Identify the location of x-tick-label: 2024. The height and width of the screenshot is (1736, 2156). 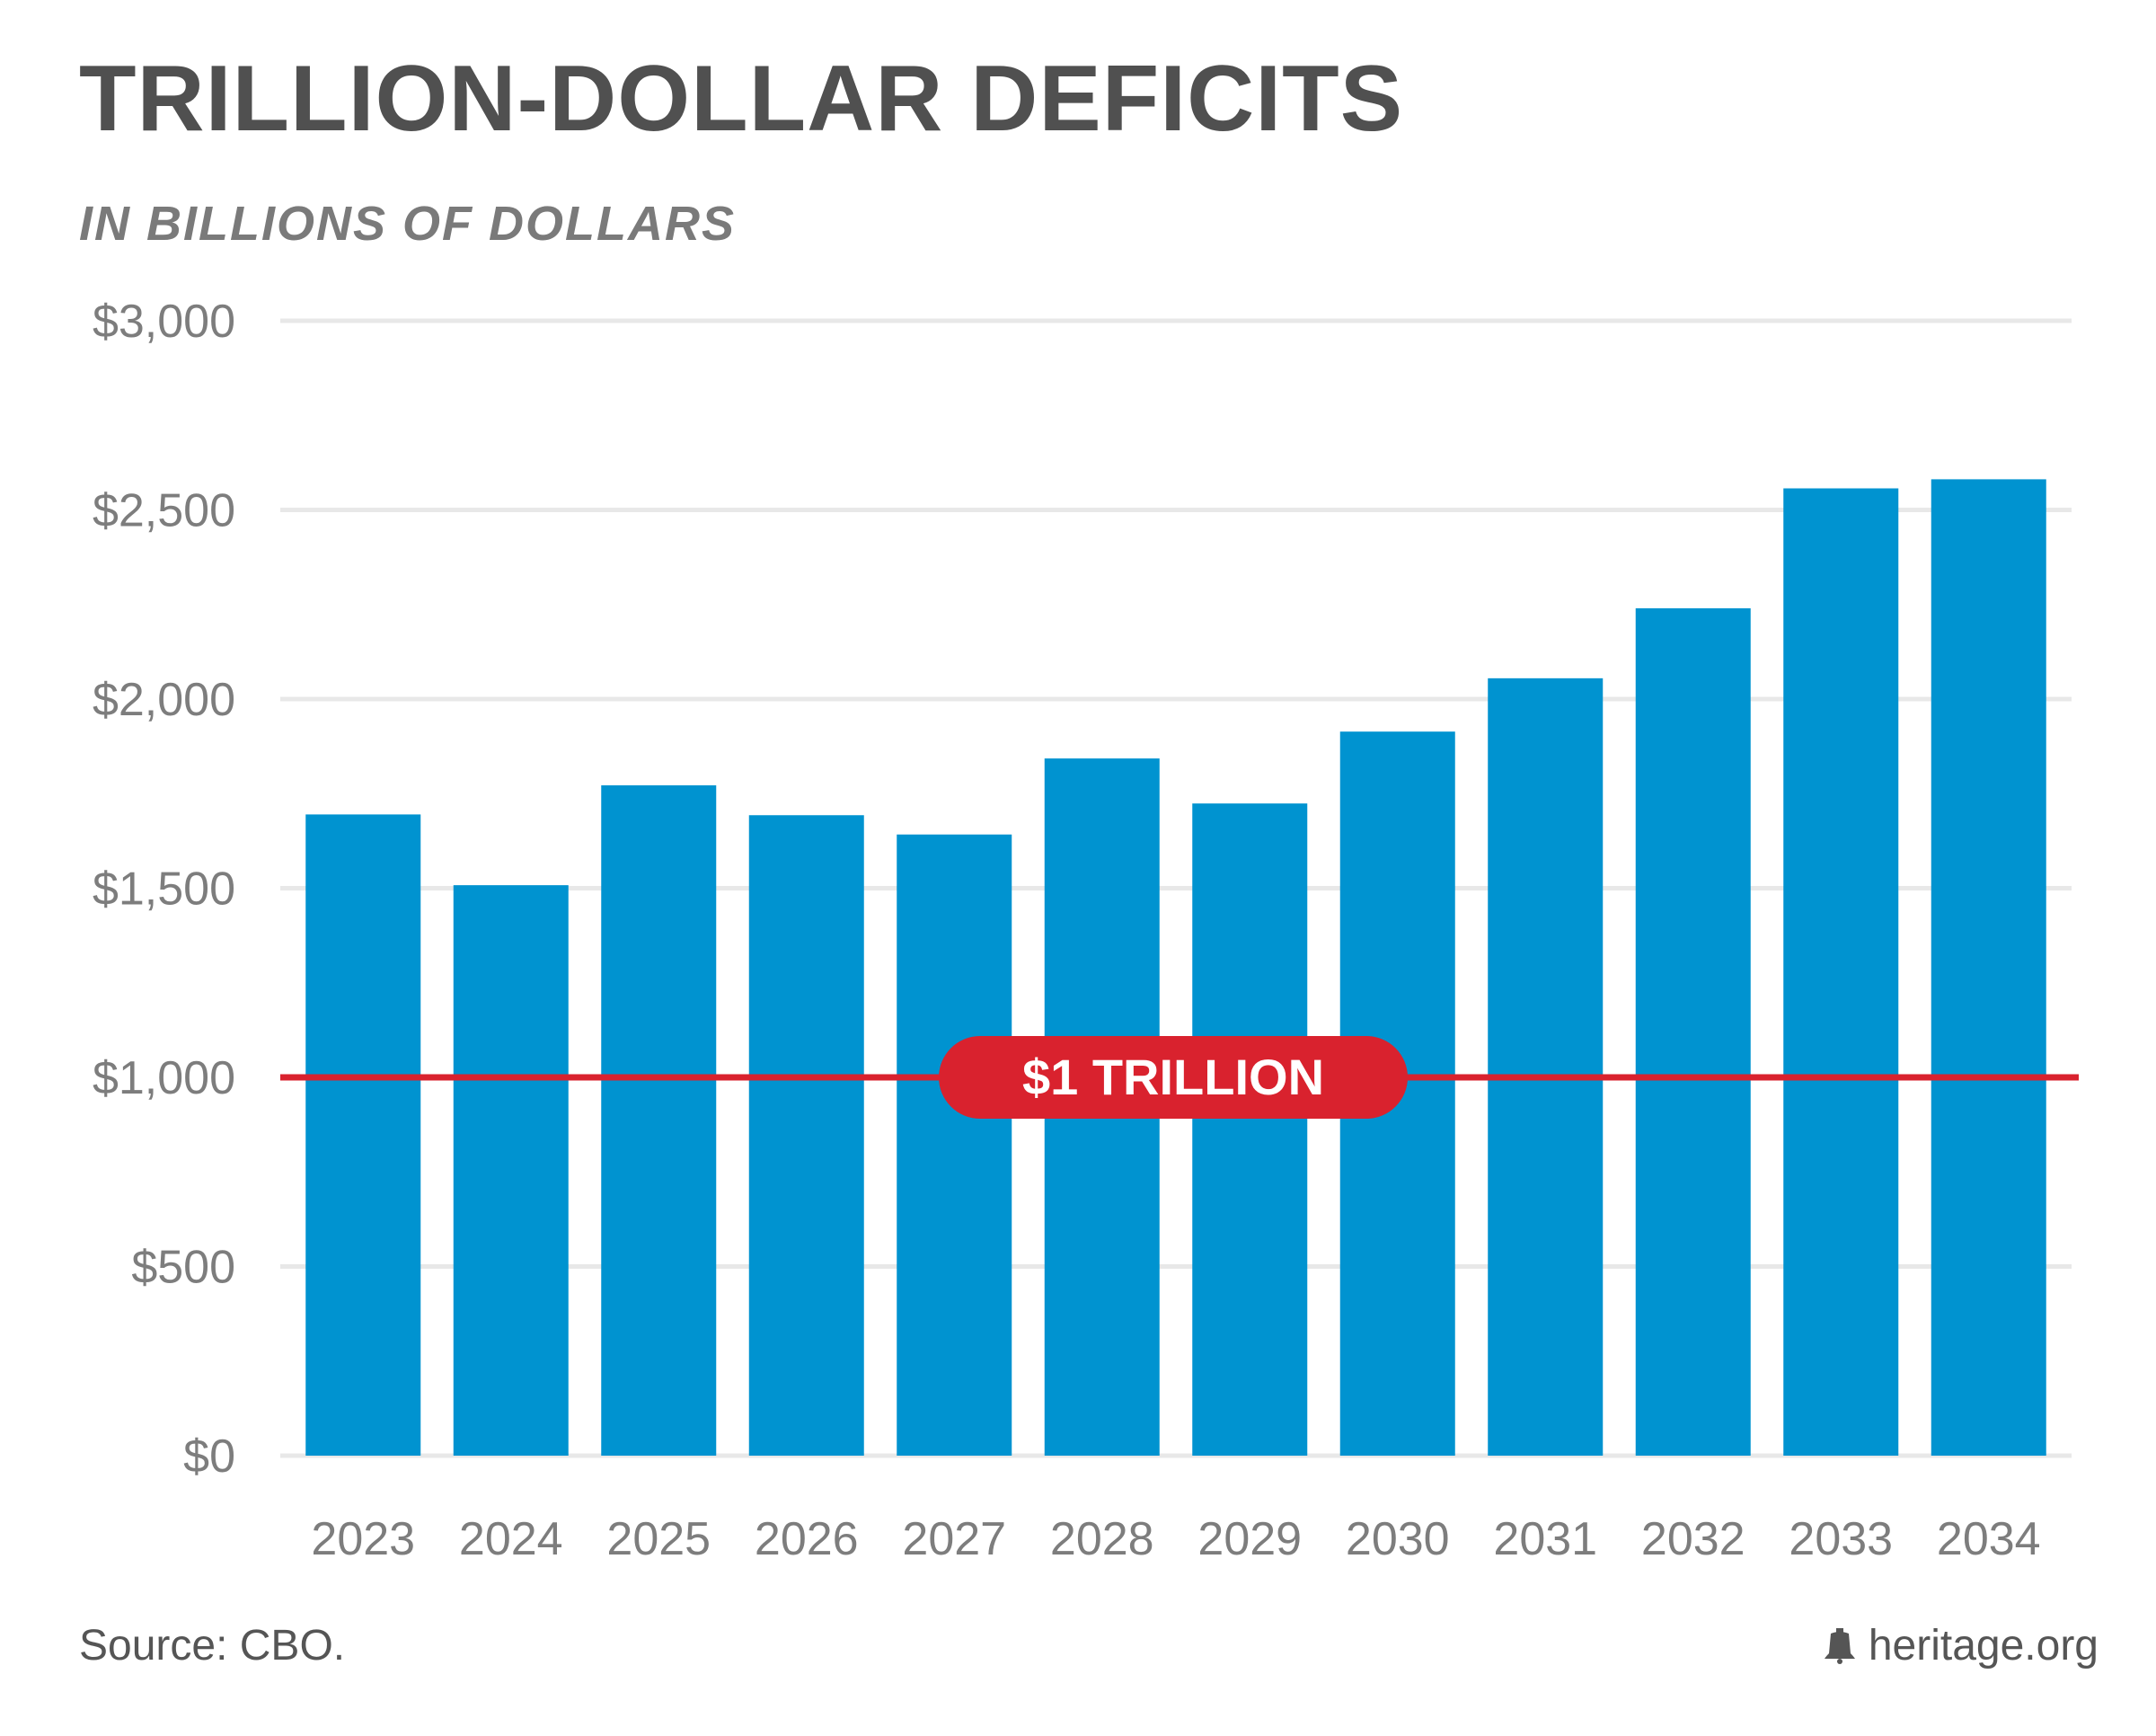
(511, 1539).